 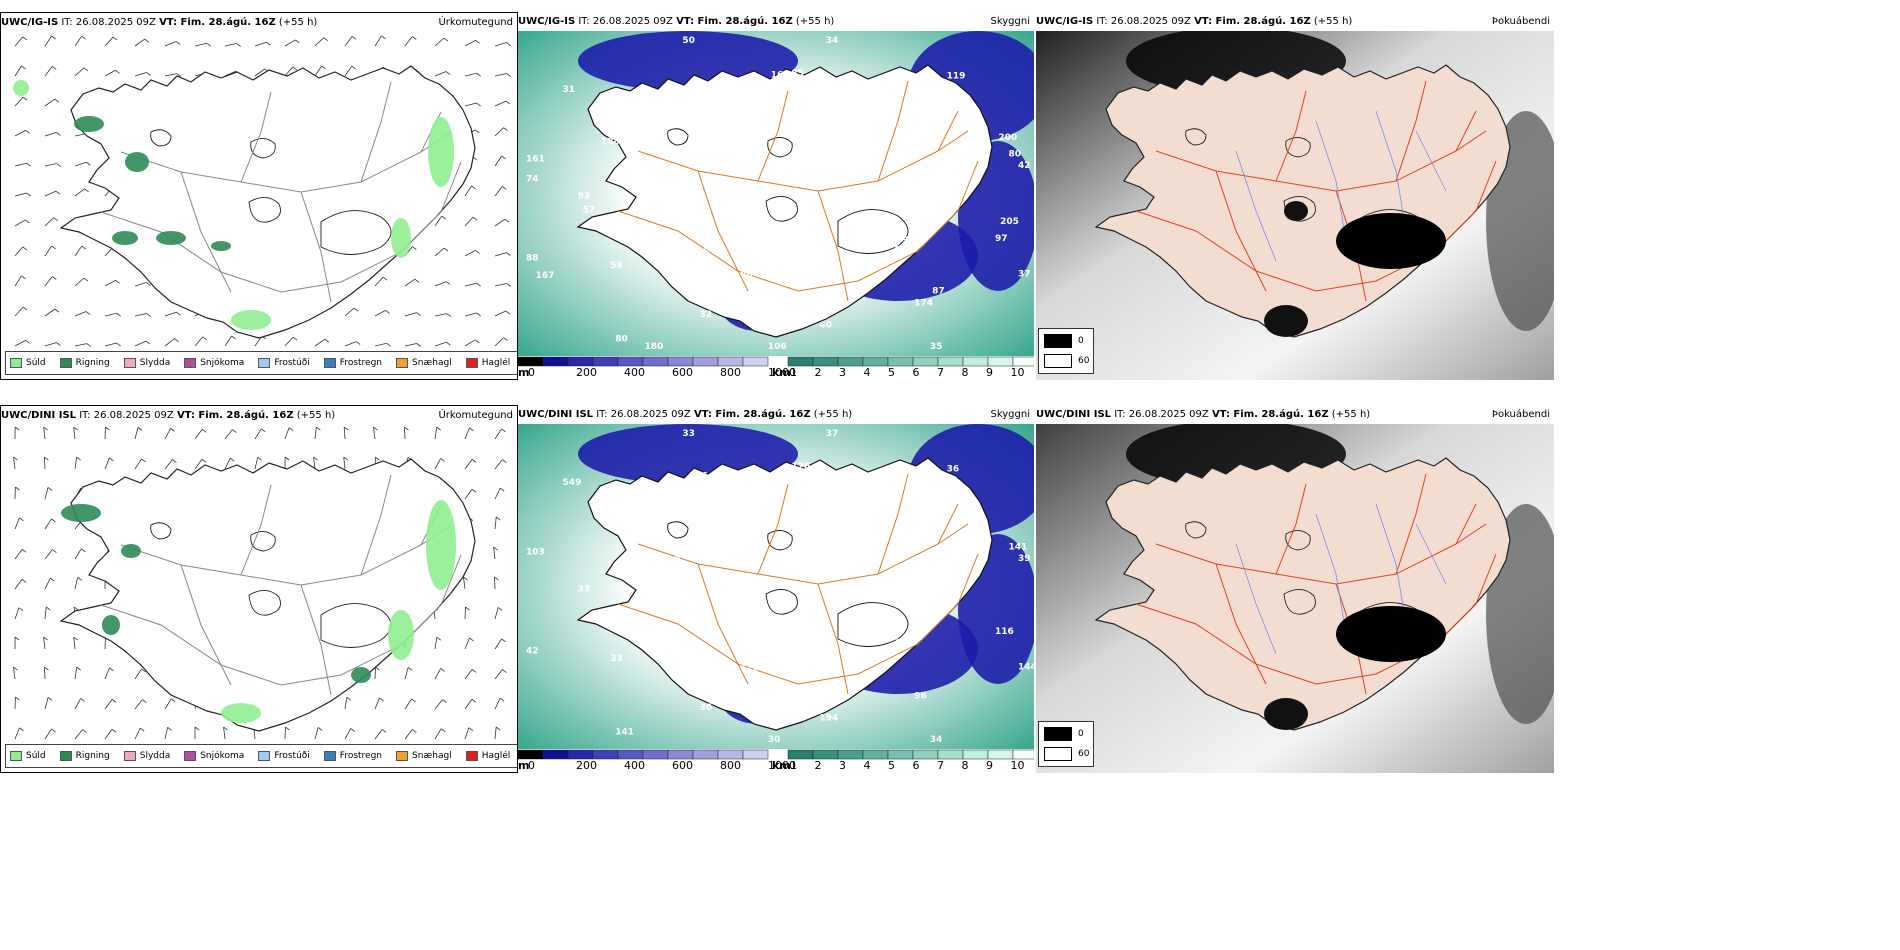 What do you see at coordinates (830, 278) in the screenshot?
I see `visibility-value: 153` at bounding box center [830, 278].